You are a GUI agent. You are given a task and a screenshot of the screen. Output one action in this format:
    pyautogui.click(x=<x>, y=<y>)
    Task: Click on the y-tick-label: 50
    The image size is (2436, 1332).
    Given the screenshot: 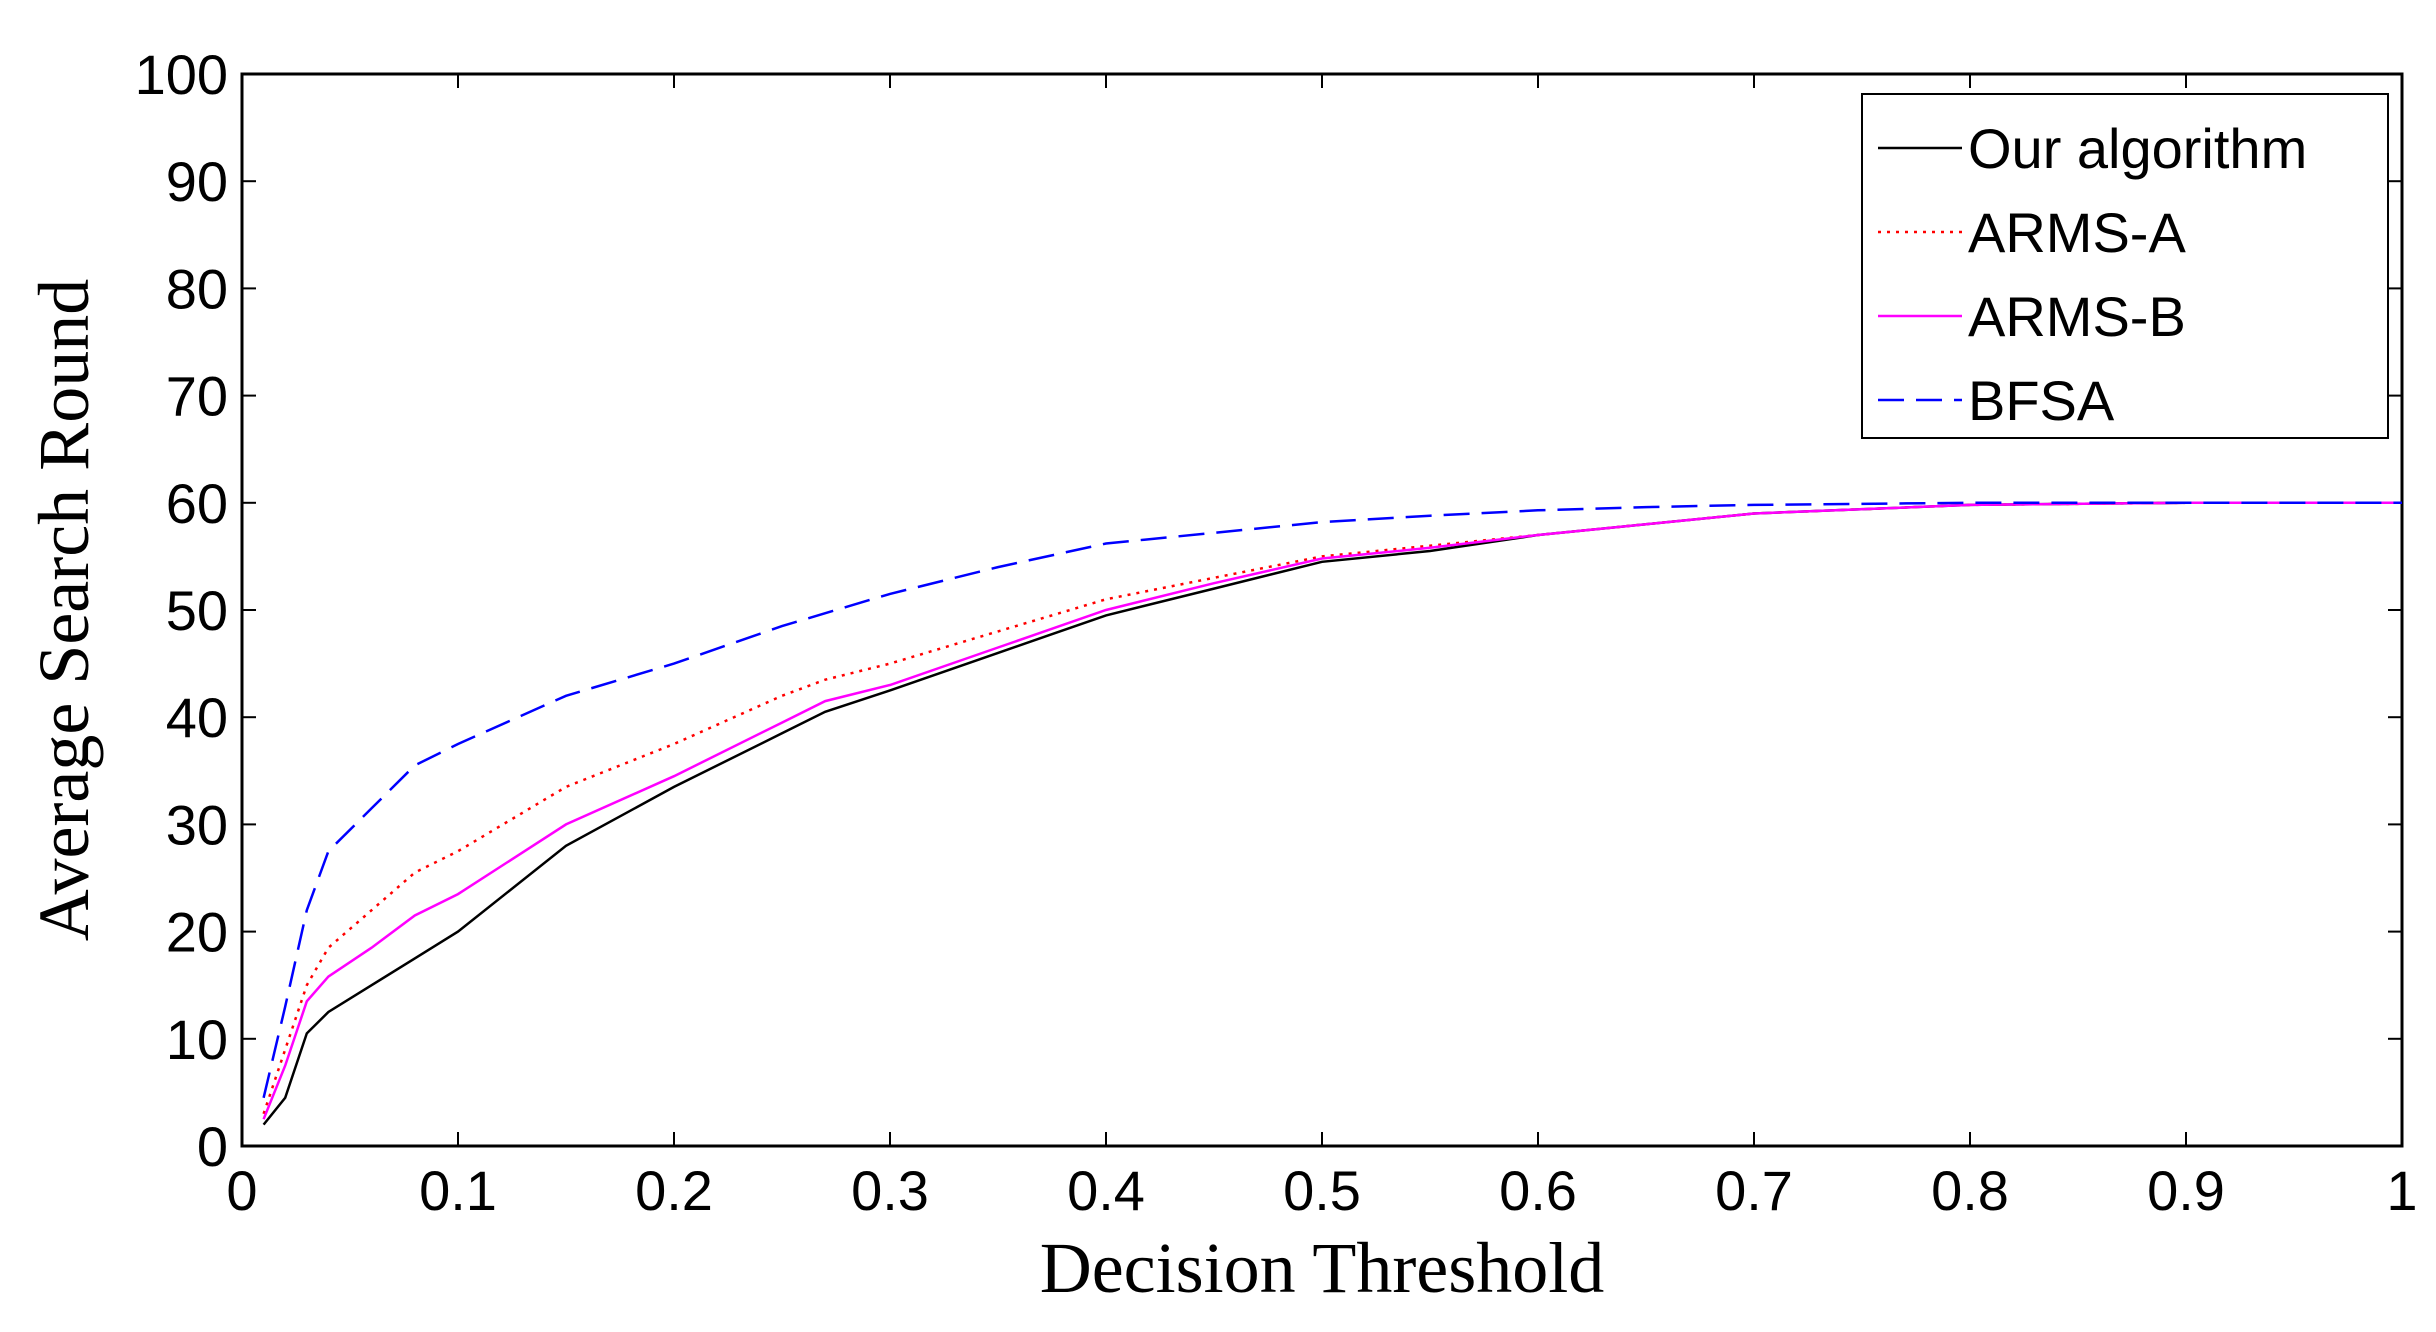 What is the action you would take?
    pyautogui.click(x=197, y=610)
    